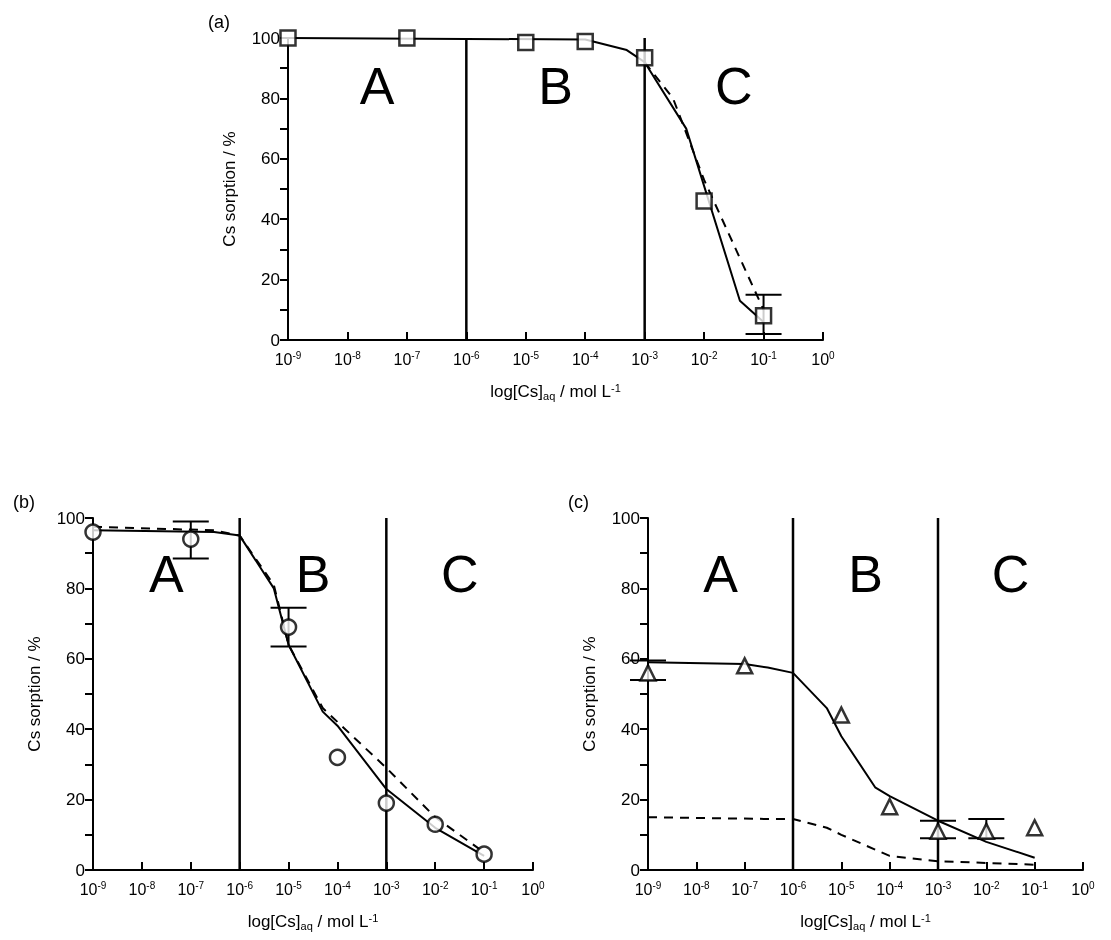 This screenshot has width=1111, height=940. Describe the element at coordinates (24, 502) in the screenshot. I see `chart-title: (b)` at that location.